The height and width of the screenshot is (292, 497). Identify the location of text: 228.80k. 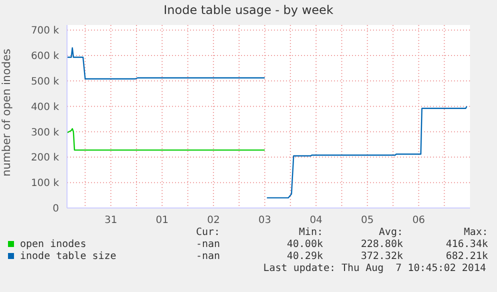
(381, 245).